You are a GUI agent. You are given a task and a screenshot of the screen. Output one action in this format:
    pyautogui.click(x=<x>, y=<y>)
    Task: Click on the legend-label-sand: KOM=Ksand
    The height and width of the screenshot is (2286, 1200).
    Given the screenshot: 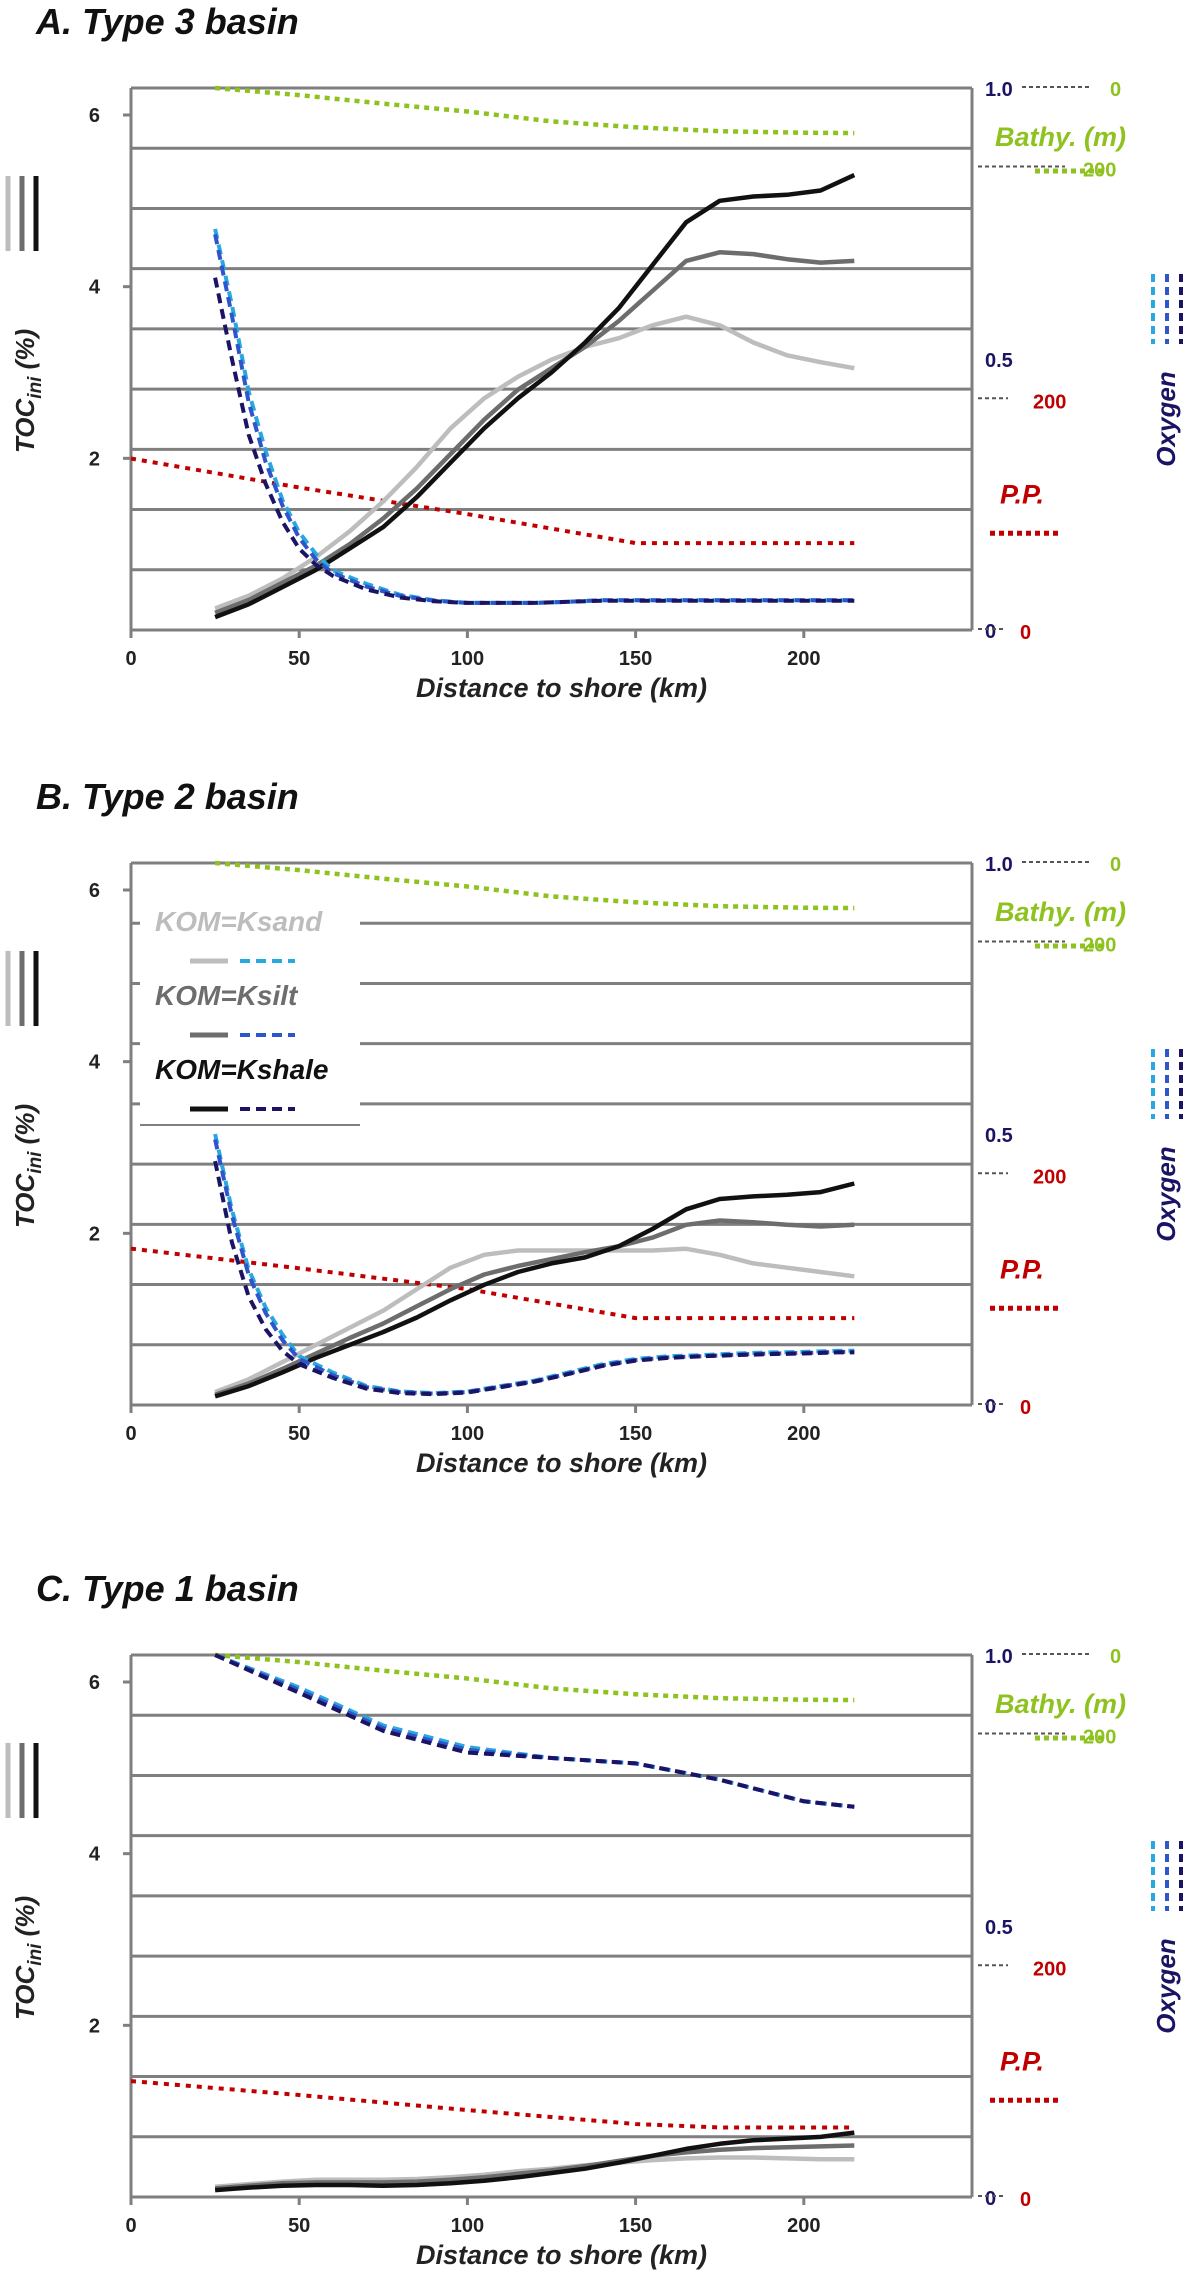 What is the action you would take?
    pyautogui.click(x=239, y=921)
    